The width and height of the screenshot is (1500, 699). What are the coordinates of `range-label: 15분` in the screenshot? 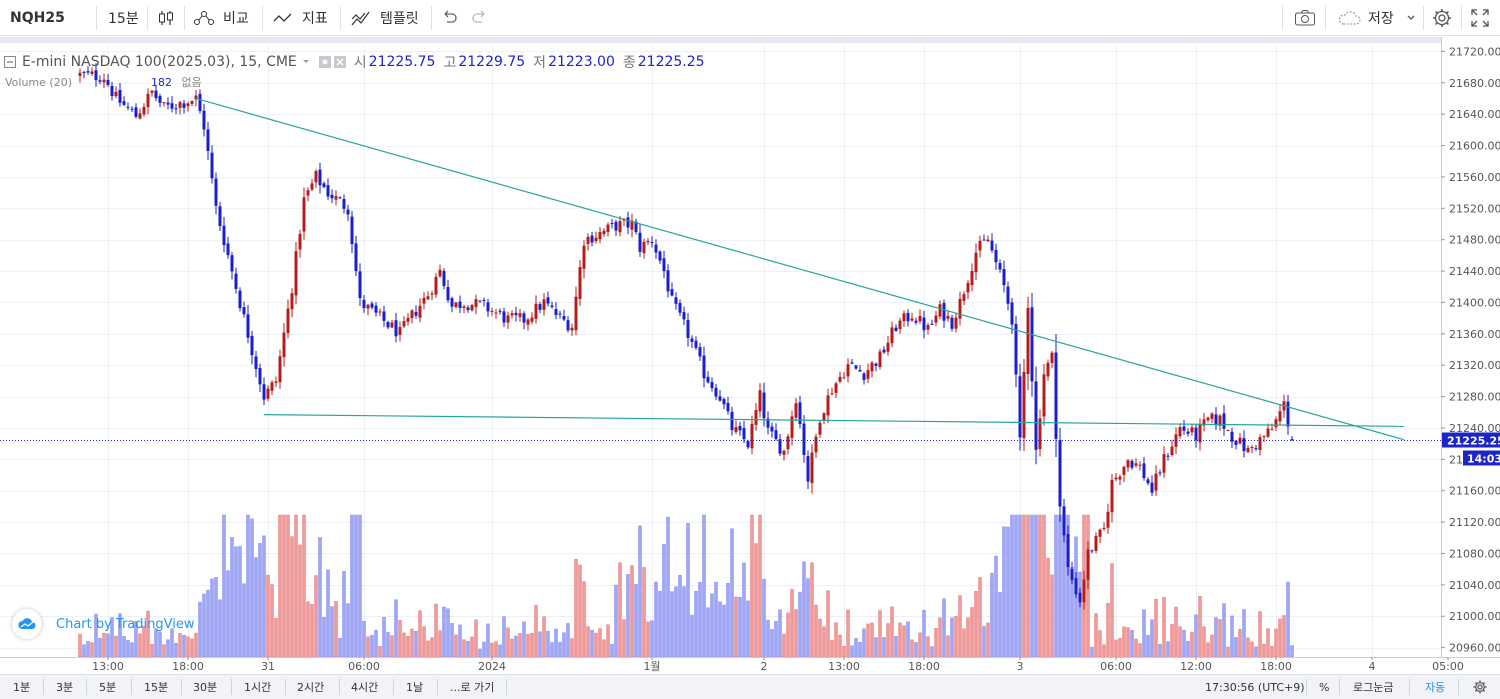 It's located at (156, 687).